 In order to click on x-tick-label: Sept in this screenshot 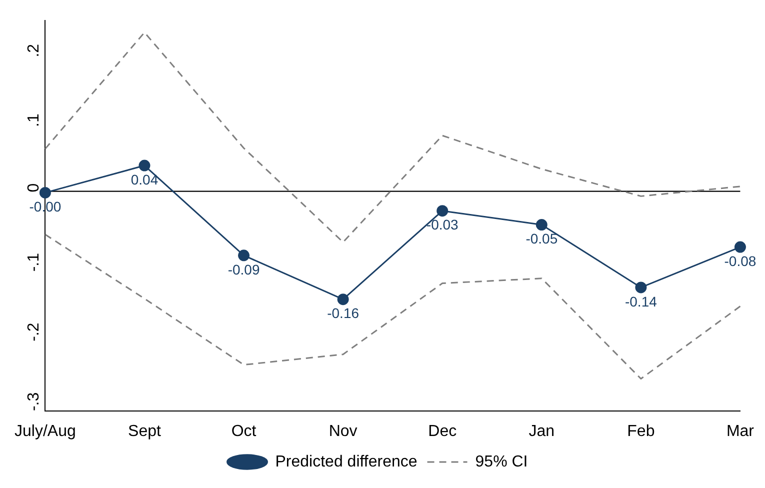, I will do `click(145, 431)`.